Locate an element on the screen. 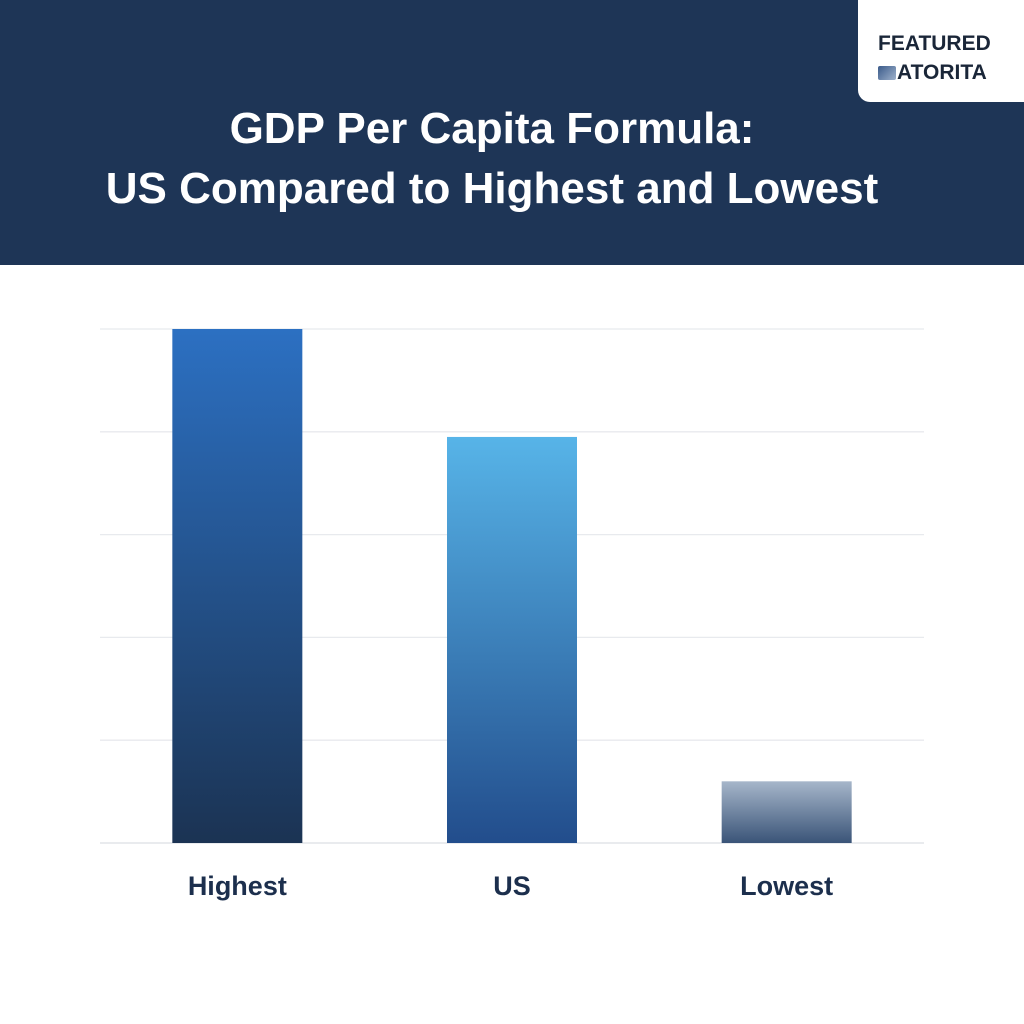 The height and width of the screenshot is (1024, 1024). bar-lowest is located at coordinates (786, 812).